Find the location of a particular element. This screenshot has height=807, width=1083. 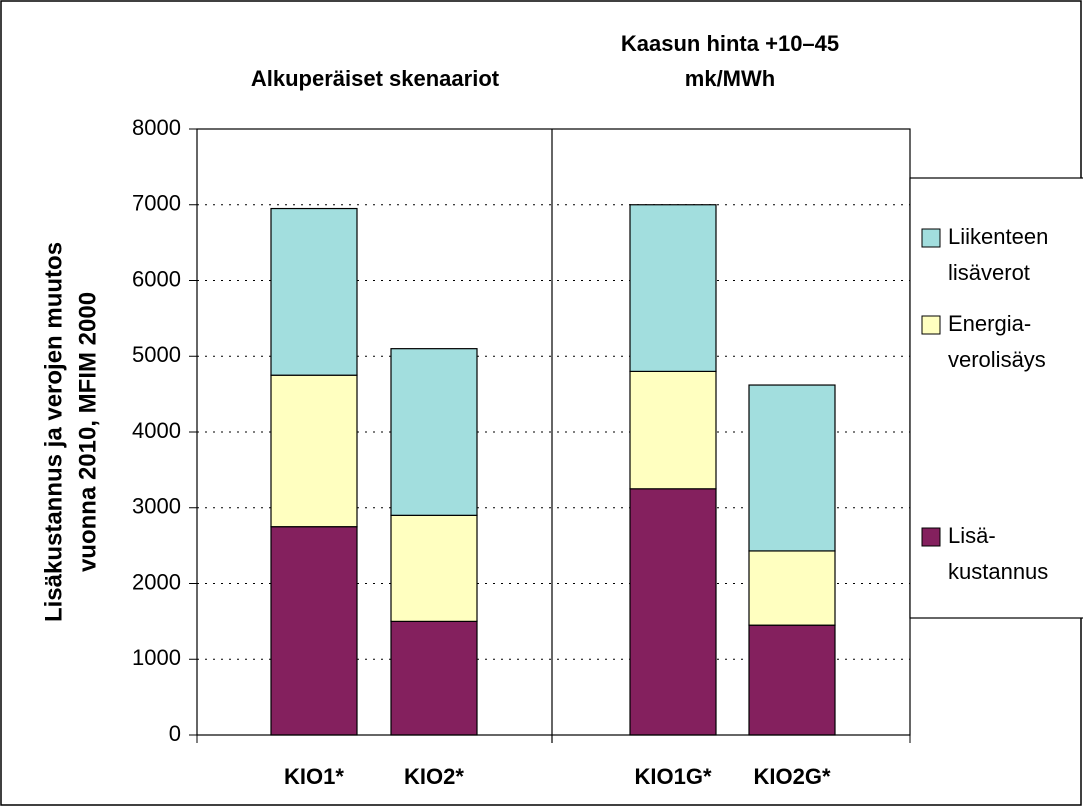

group-label: Kaasun hinta +10–45 is located at coordinates (730, 43).